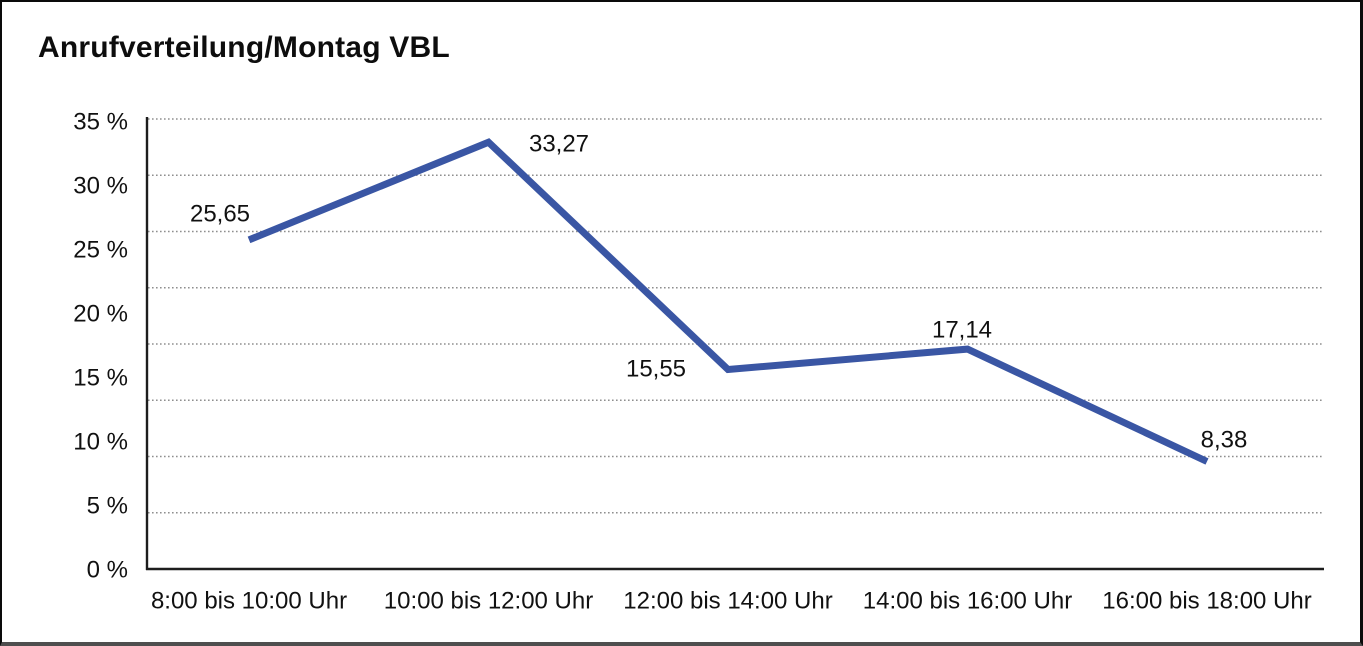 Image resolution: width=1363 pixels, height=646 pixels. I want to click on x-category-label: 16:00 bis 18:00 Uhr, so click(1206, 600).